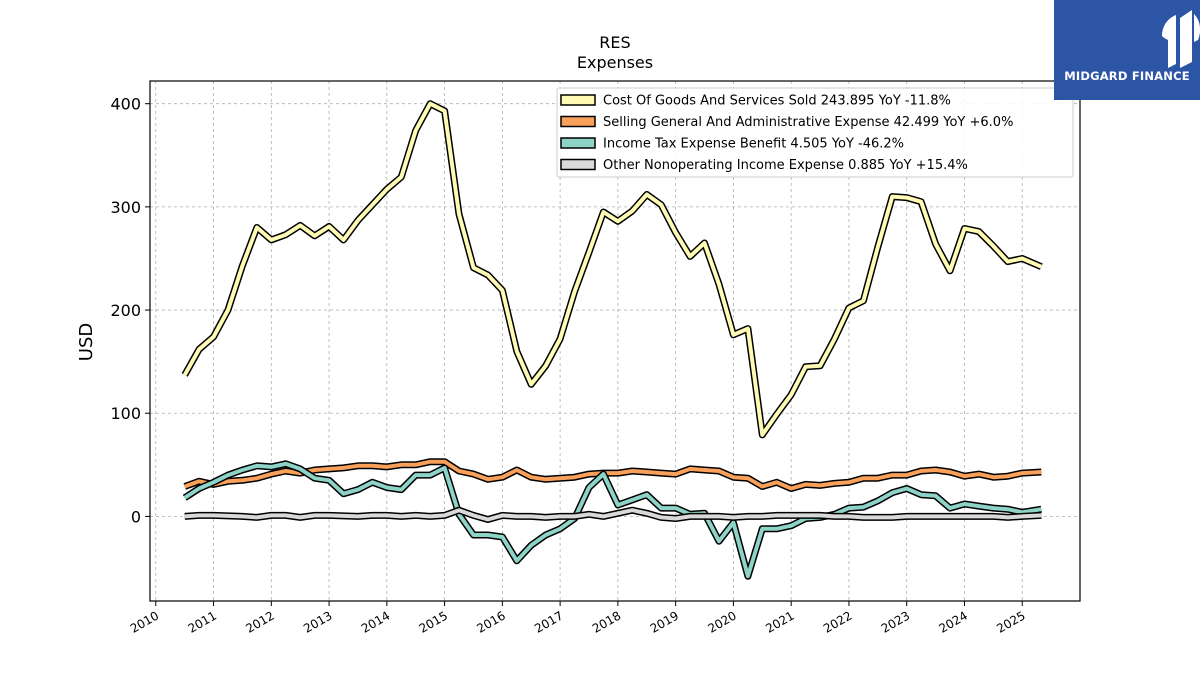 The image size is (1200, 675). What do you see at coordinates (433, 621) in the screenshot?
I see `x-tick-label: 2015` at bounding box center [433, 621].